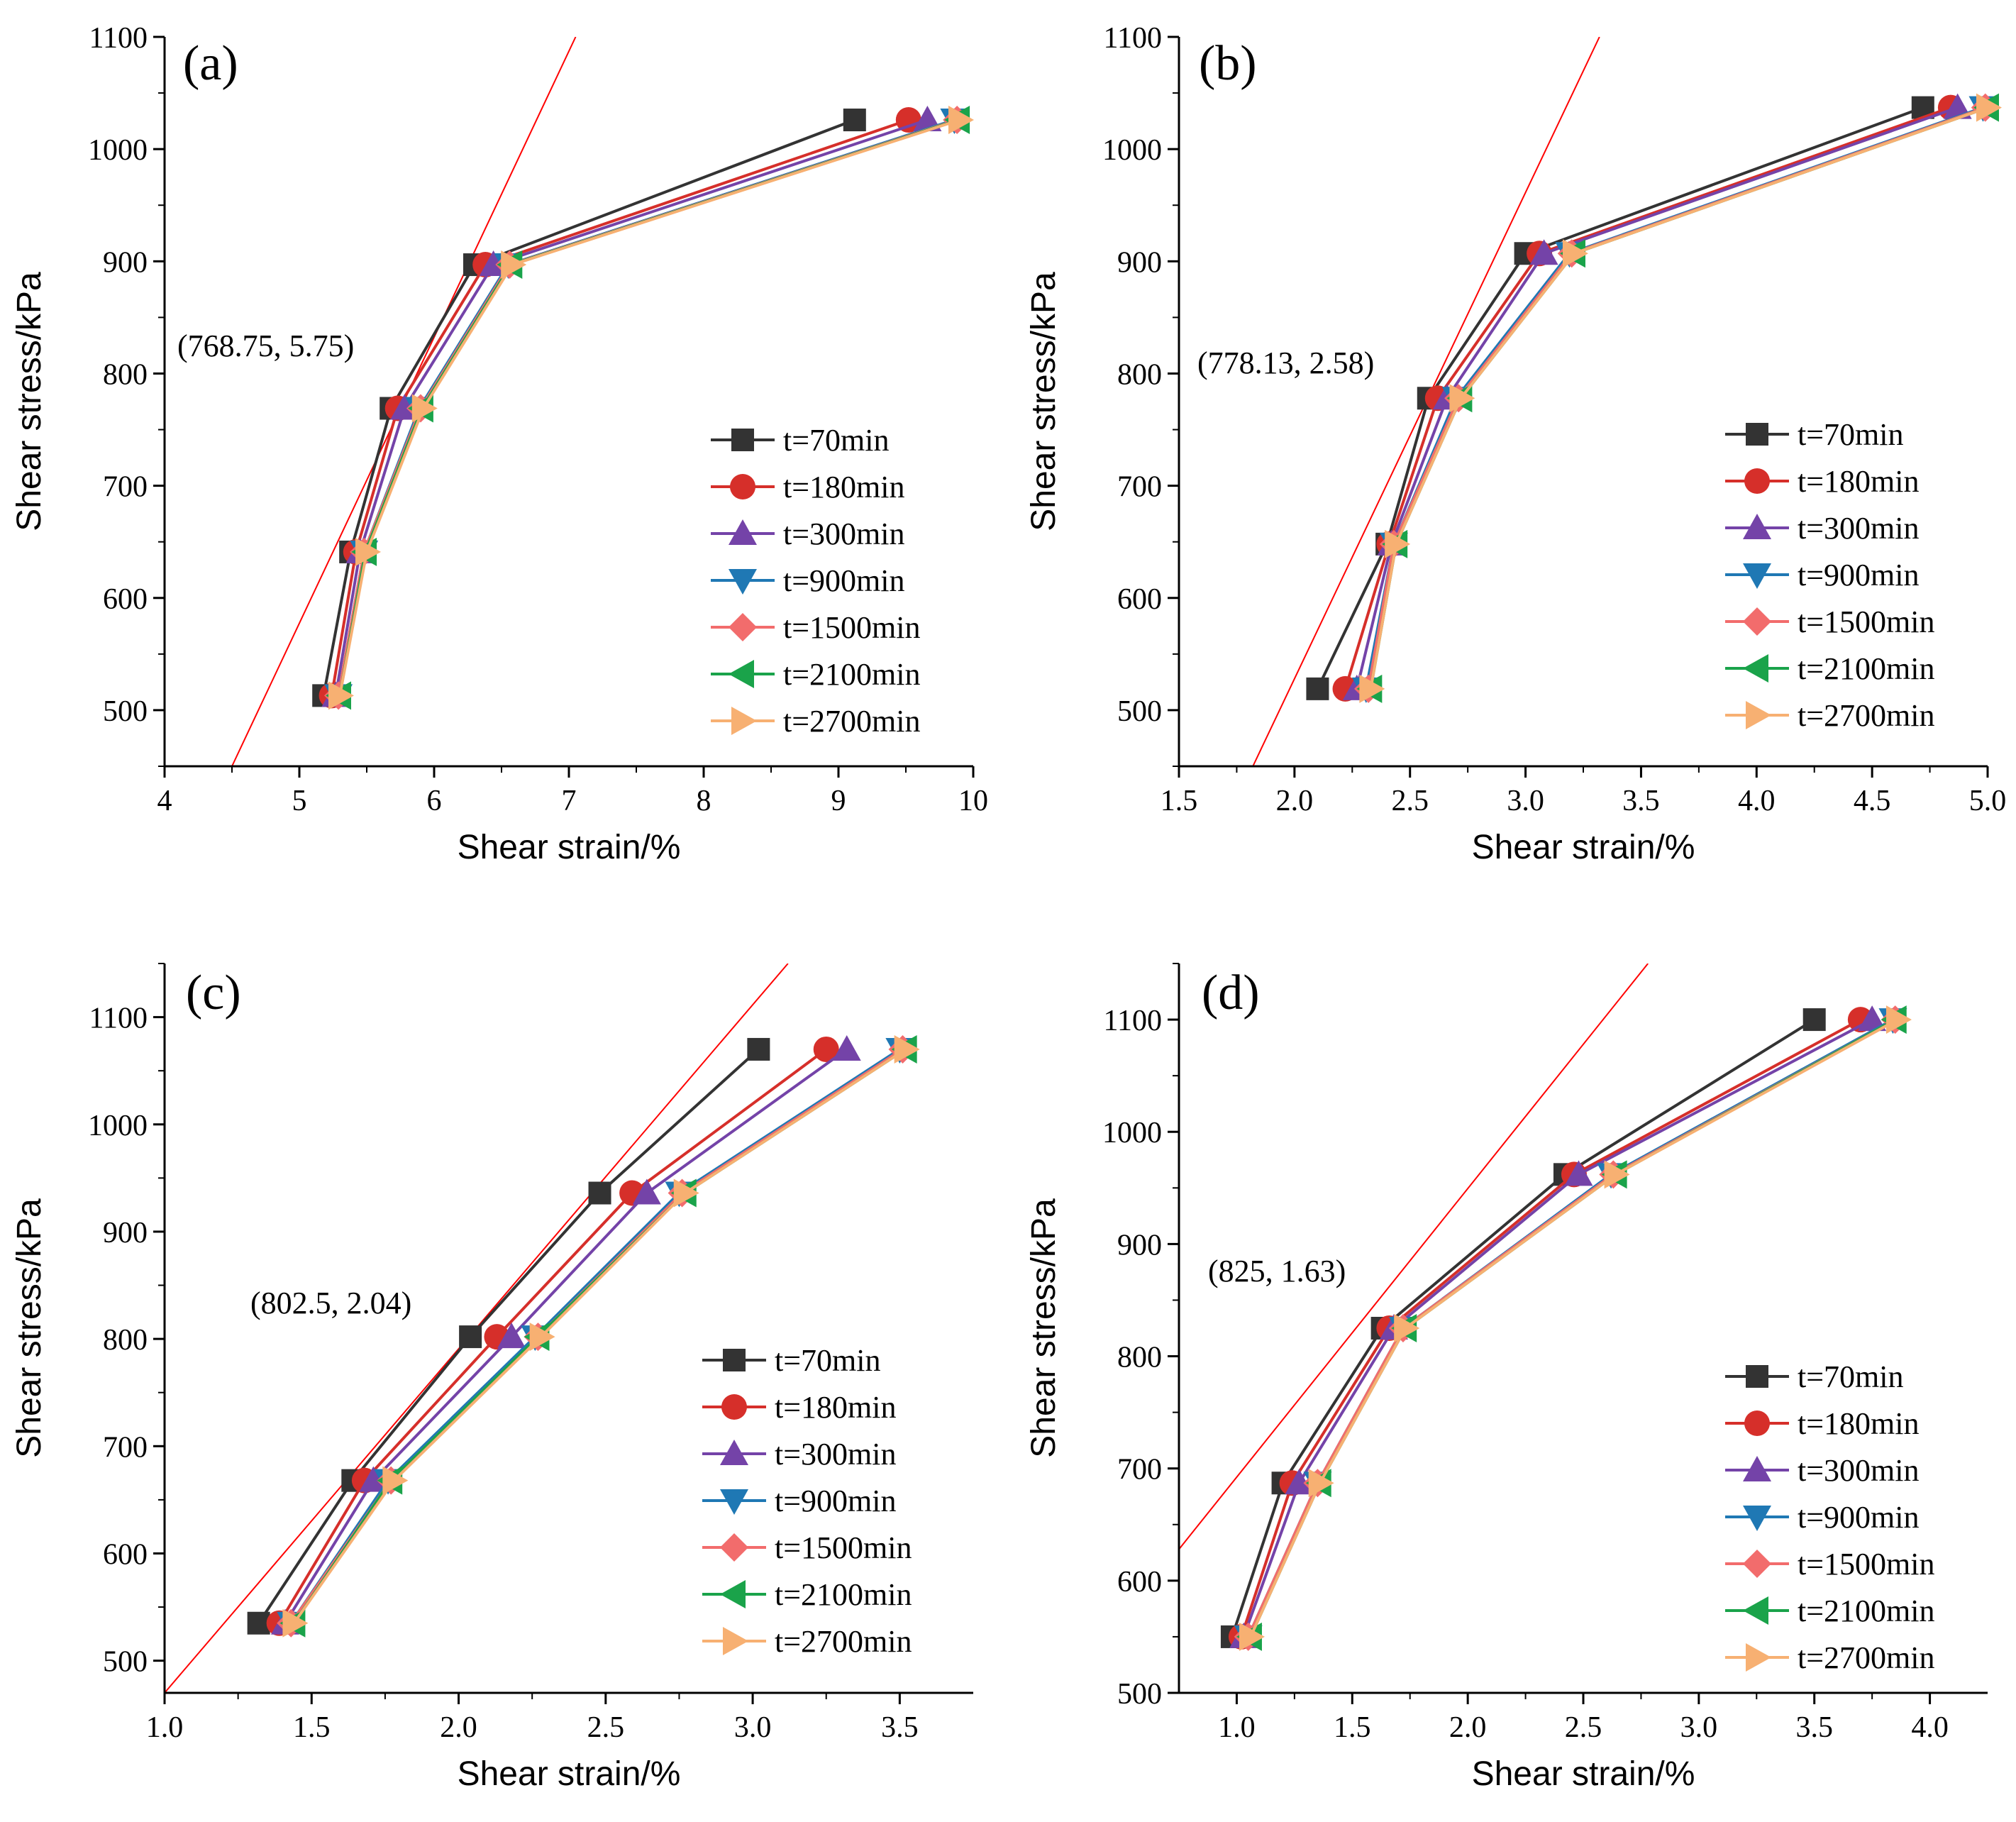 The width and height of the screenshot is (2016, 1822). I want to click on x-tick-label: 5.0, so click(1988, 801).